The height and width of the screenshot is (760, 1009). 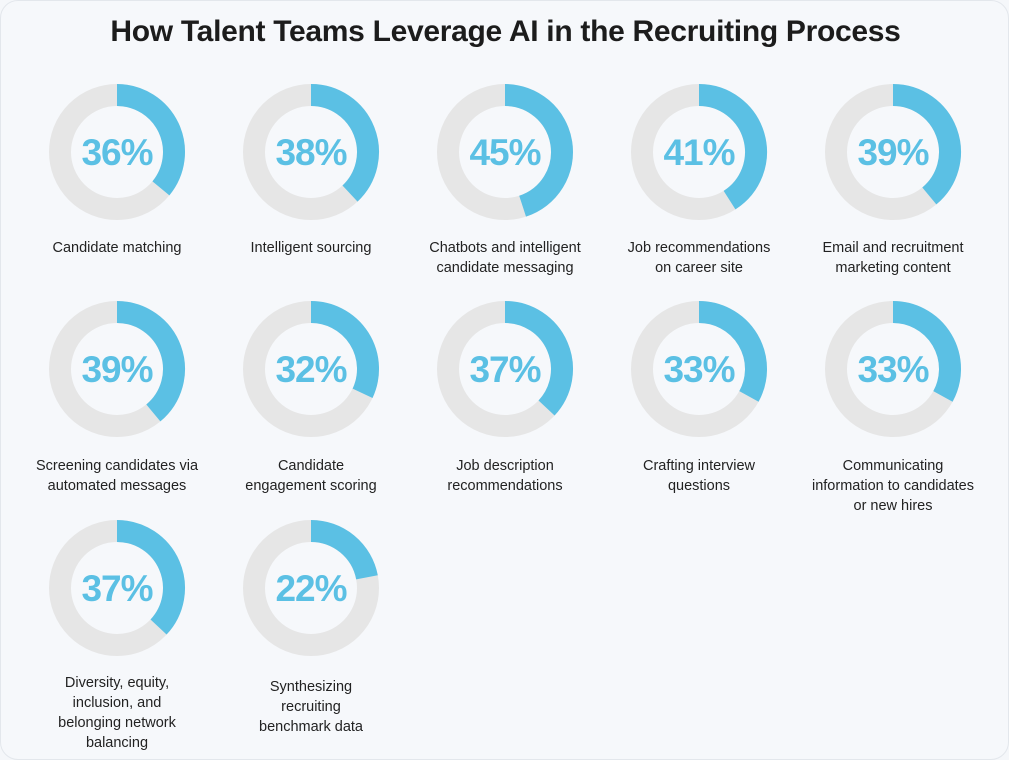 I want to click on label-line: engagement scoring, so click(x=311, y=486).